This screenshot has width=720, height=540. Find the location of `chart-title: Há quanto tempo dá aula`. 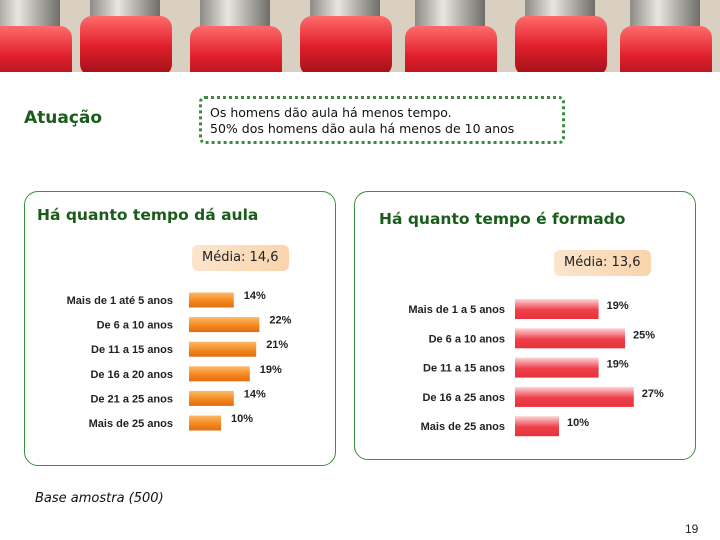

chart-title: Há quanto tempo dá aula is located at coordinates (148, 215).